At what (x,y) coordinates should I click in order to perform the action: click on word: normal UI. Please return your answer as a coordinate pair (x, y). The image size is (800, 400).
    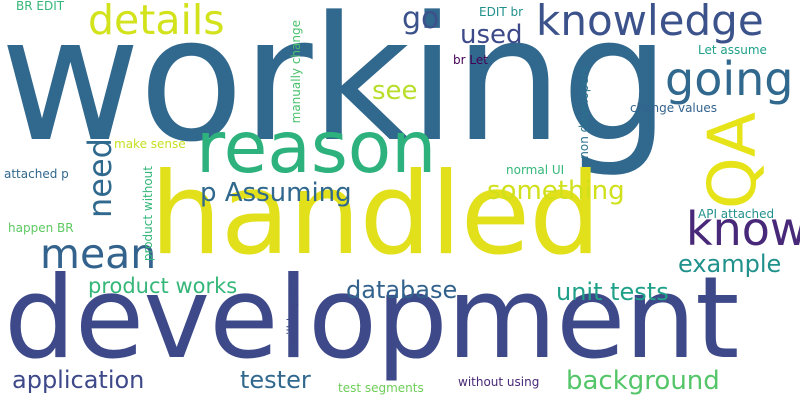
    Looking at the image, I should click on (535, 170).